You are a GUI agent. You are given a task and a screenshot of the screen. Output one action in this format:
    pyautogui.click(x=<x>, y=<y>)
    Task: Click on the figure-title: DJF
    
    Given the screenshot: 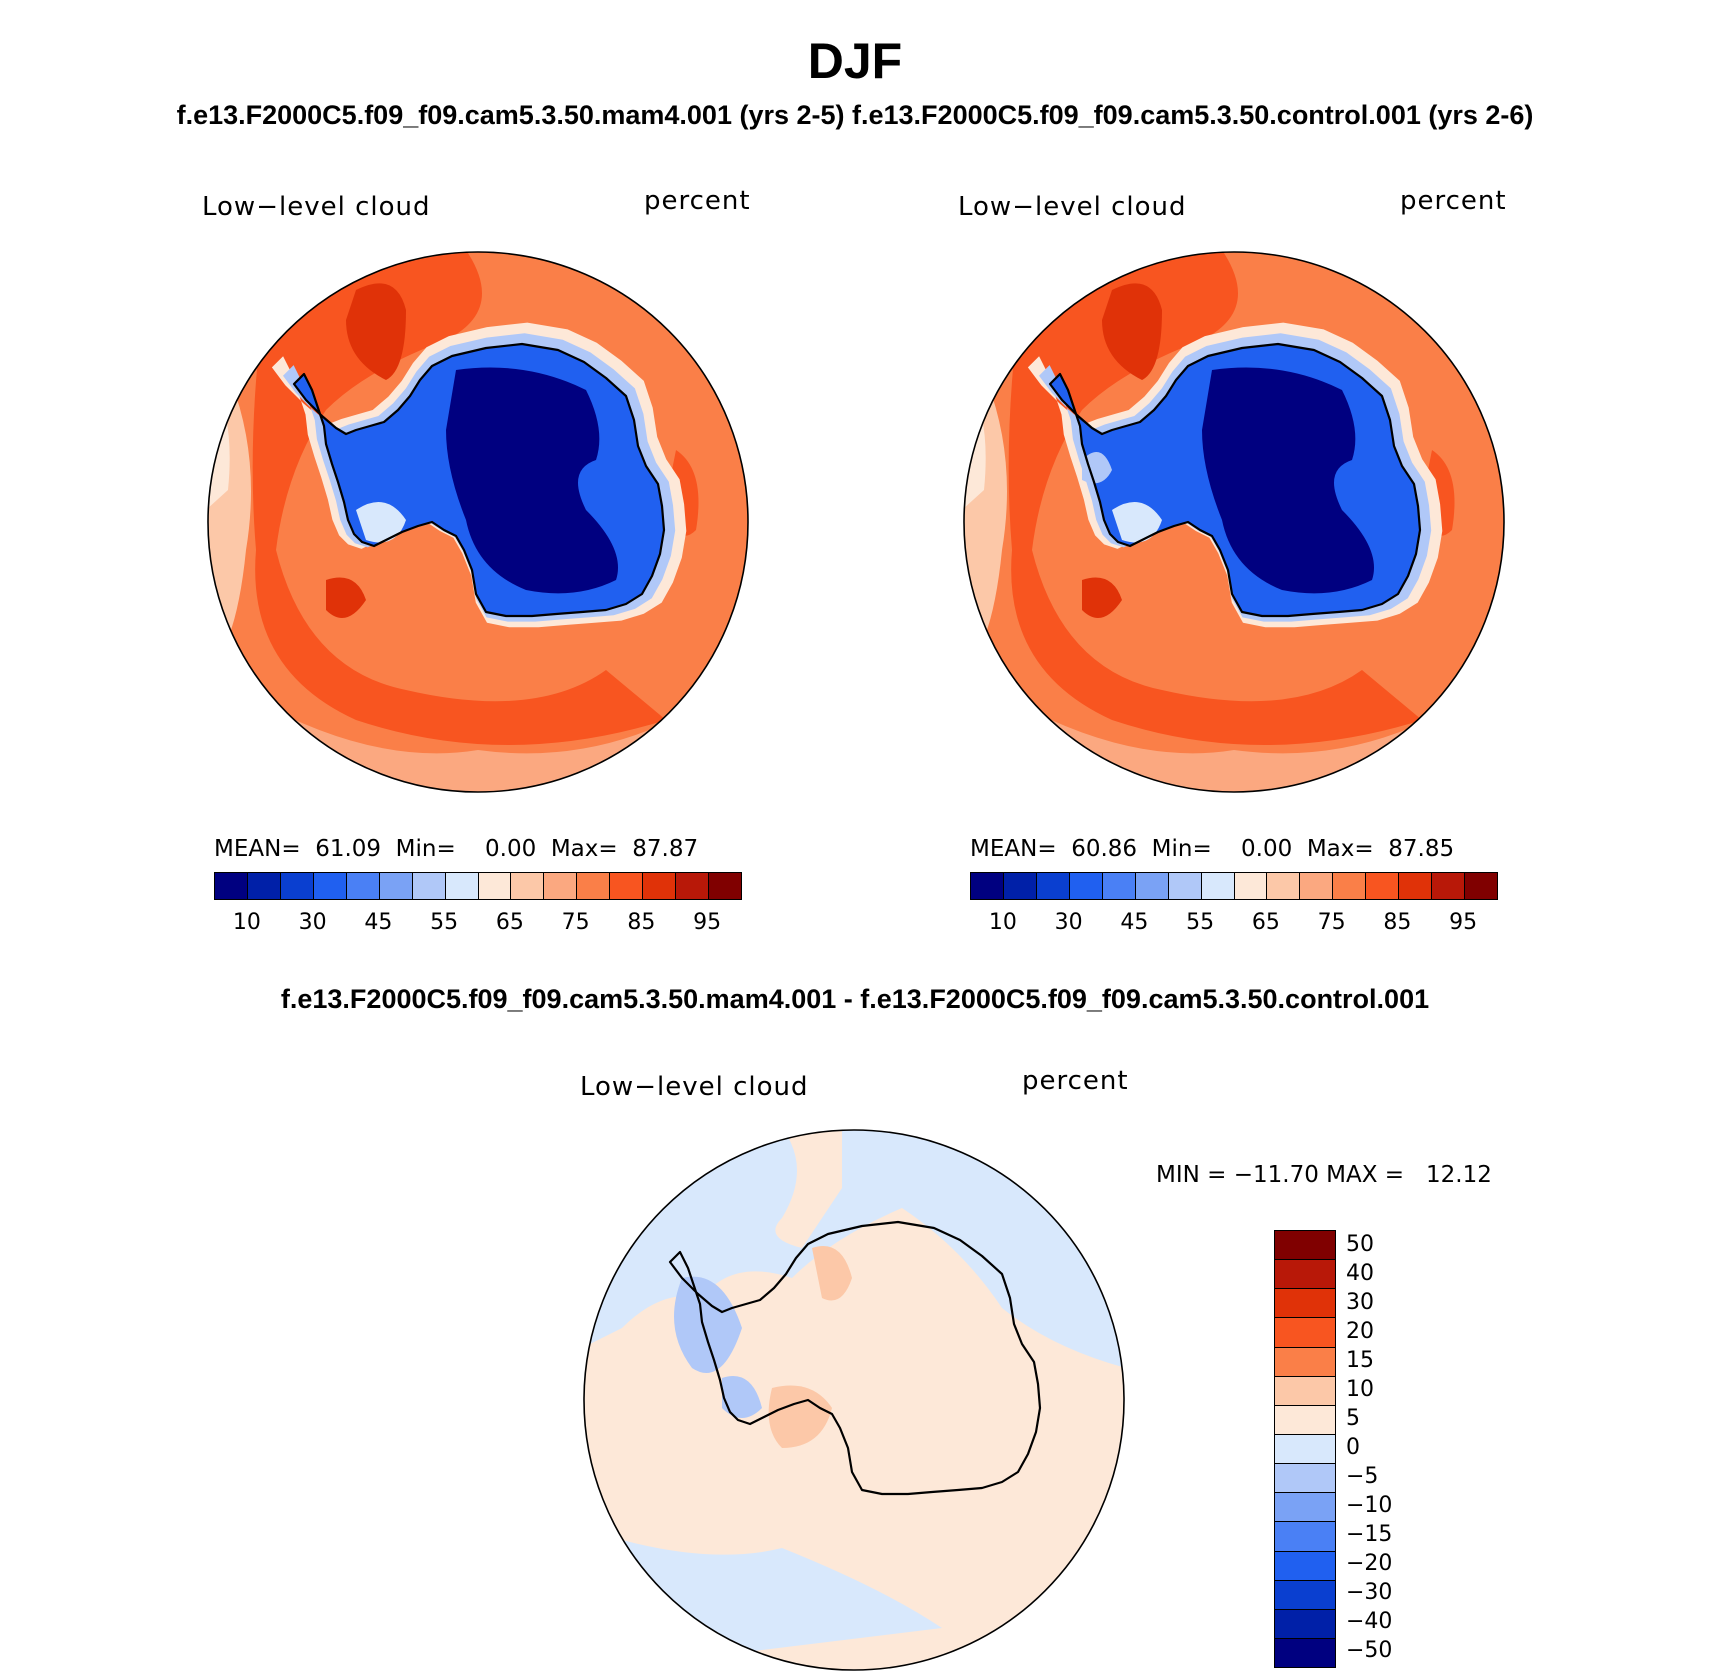 What is the action you would take?
    pyautogui.click(x=855, y=61)
    